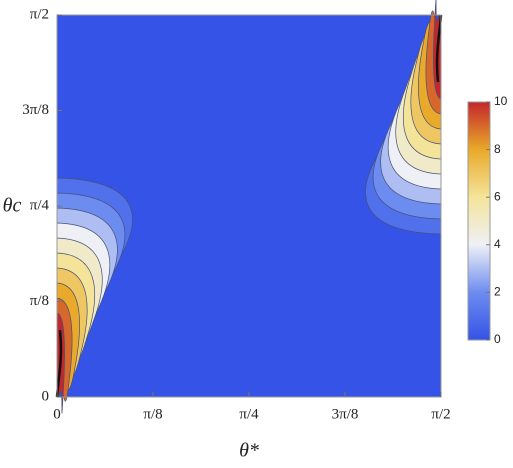 Image resolution: width=513 pixels, height=468 pixels. I want to click on y-tick-label: π/4, so click(40, 205).